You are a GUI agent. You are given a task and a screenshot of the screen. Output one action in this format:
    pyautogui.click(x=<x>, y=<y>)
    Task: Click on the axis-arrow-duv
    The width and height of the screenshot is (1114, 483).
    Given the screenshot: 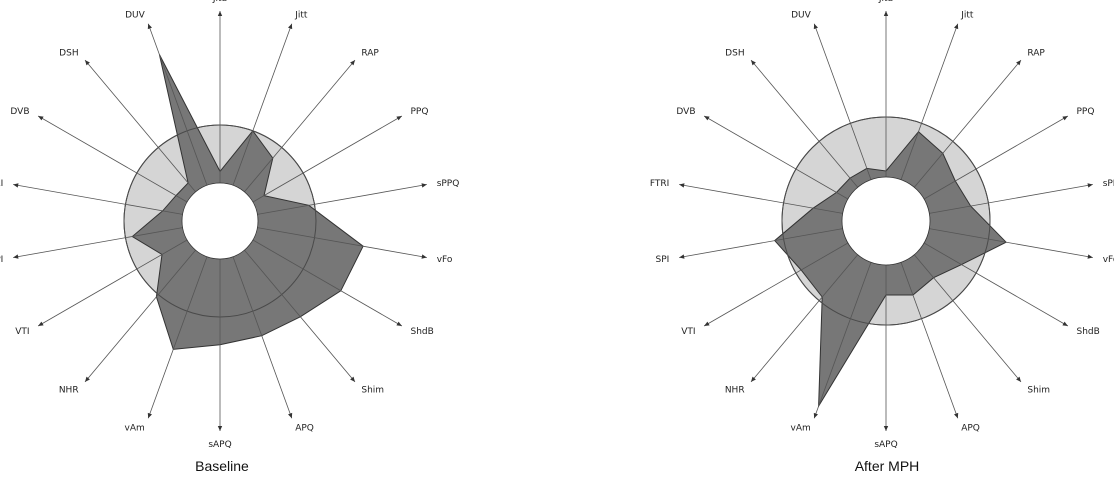 What is the action you would take?
    pyautogui.click(x=815, y=26)
    